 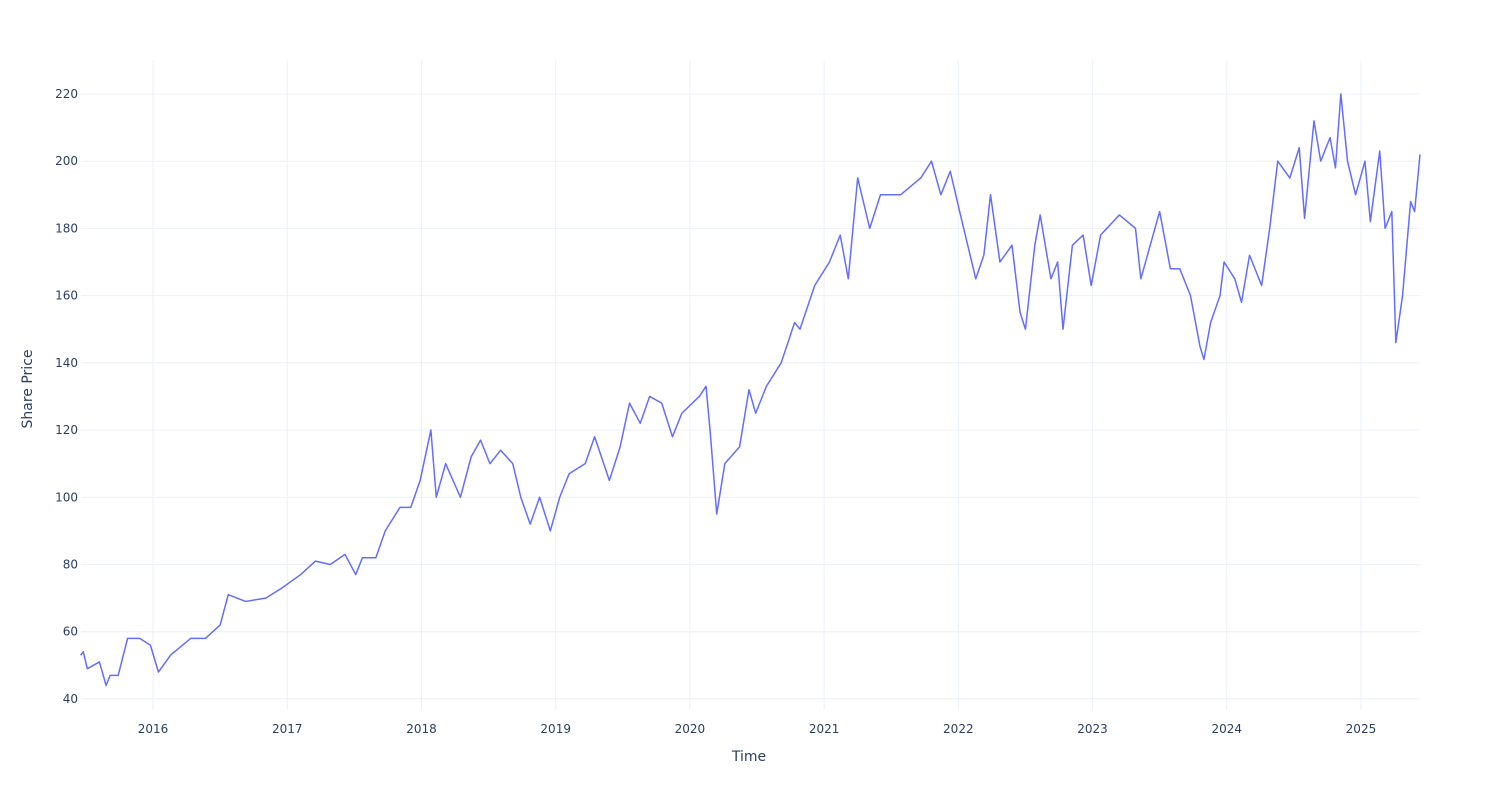 What do you see at coordinates (70, 699) in the screenshot?
I see `y-tick-label: 40` at bounding box center [70, 699].